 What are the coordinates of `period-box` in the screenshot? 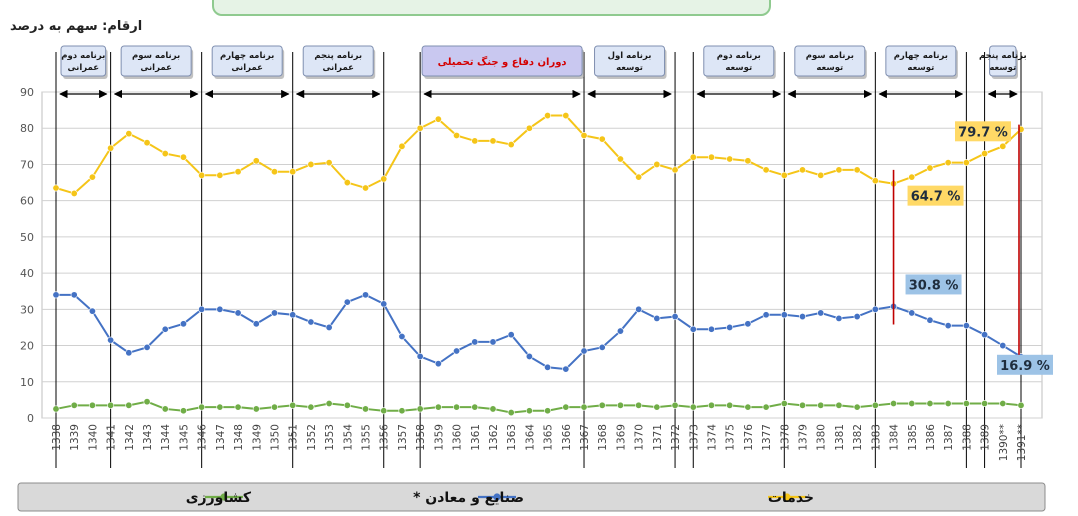 It's located at (921, 61).